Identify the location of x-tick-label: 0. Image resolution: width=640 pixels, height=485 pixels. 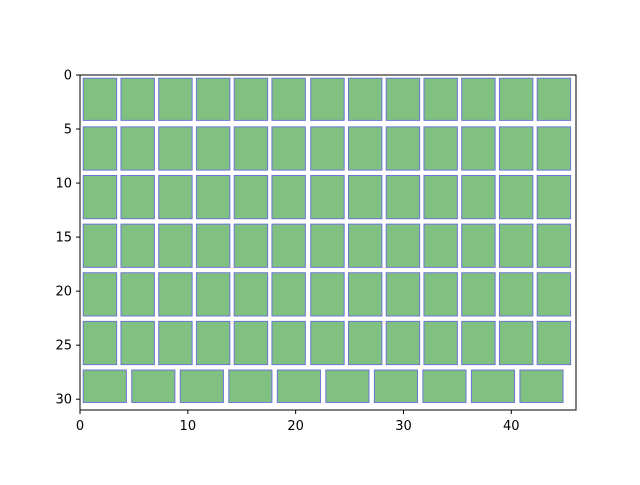
(80, 426).